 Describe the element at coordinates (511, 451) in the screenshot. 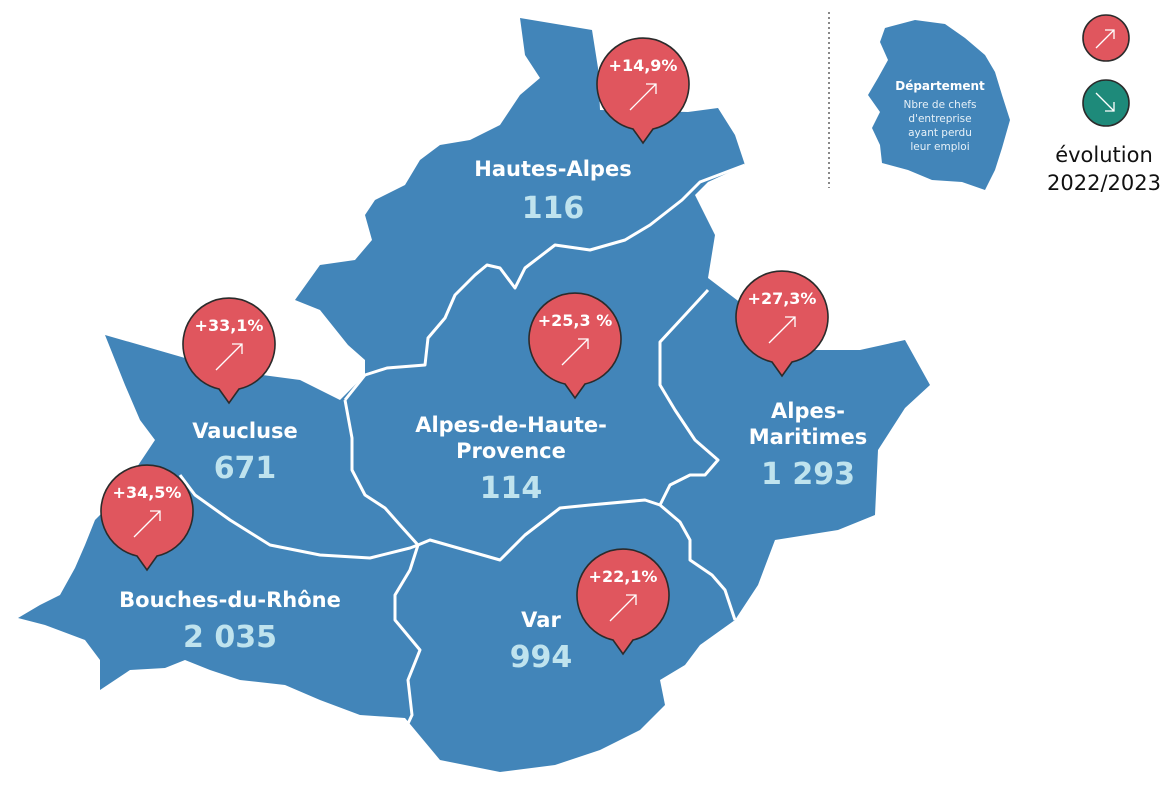

I see `department-name-alpes-de-haute-provence: Provence` at that location.